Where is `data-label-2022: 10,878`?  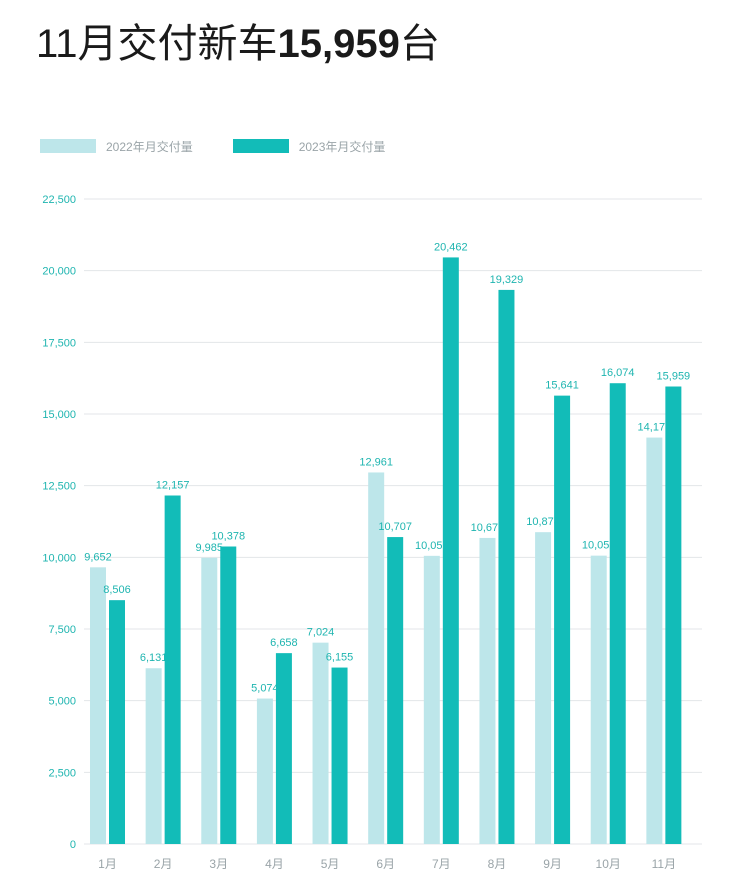
data-label-2022: 10,878 is located at coordinates (543, 522).